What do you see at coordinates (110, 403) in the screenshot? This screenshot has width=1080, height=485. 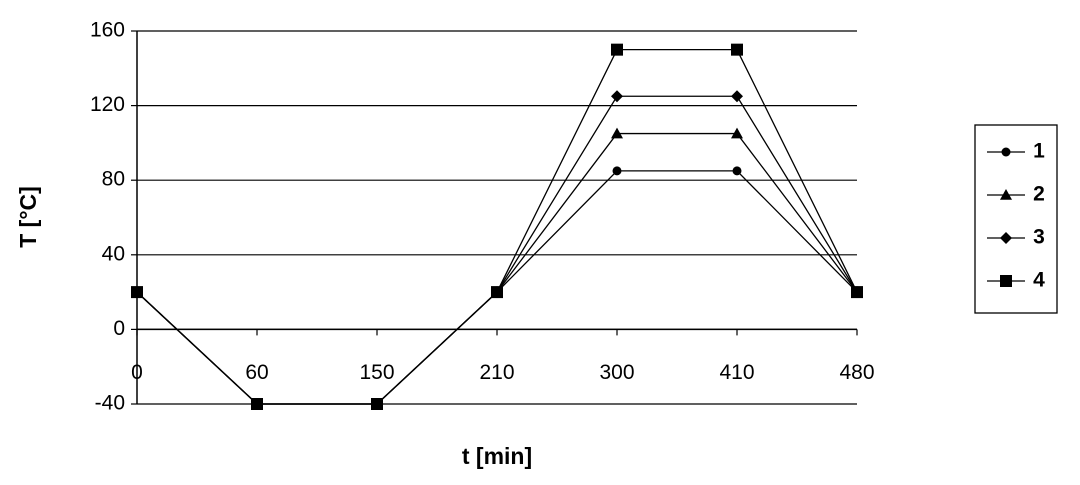 I see `y-tick-label: -40` at bounding box center [110, 403].